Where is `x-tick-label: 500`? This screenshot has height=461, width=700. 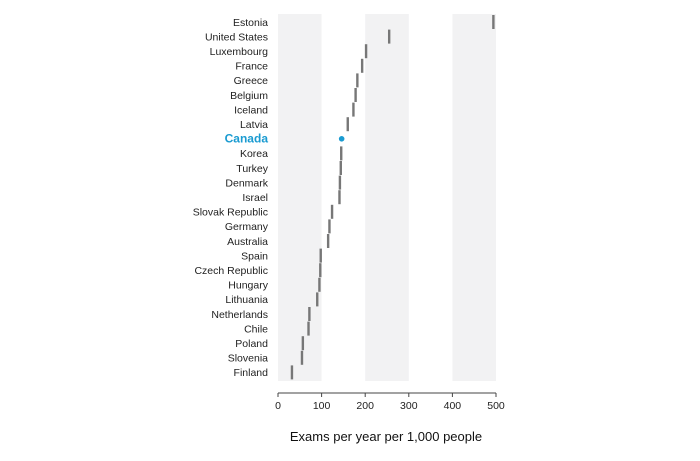
x-tick-label: 500 is located at coordinates (496, 406).